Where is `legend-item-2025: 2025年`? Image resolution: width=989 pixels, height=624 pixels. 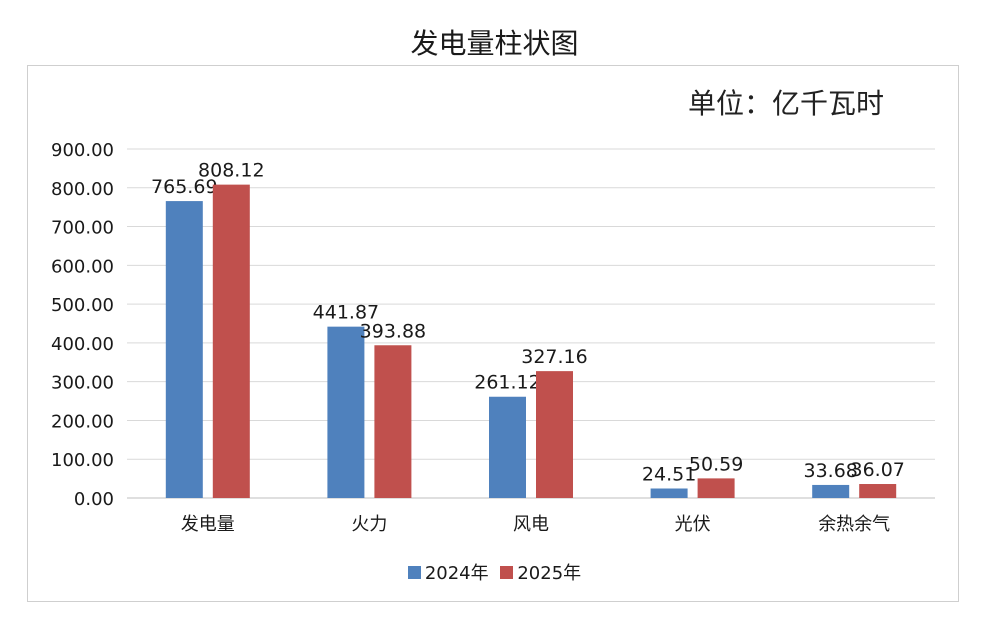 legend-item-2025: 2025年 is located at coordinates (540, 572).